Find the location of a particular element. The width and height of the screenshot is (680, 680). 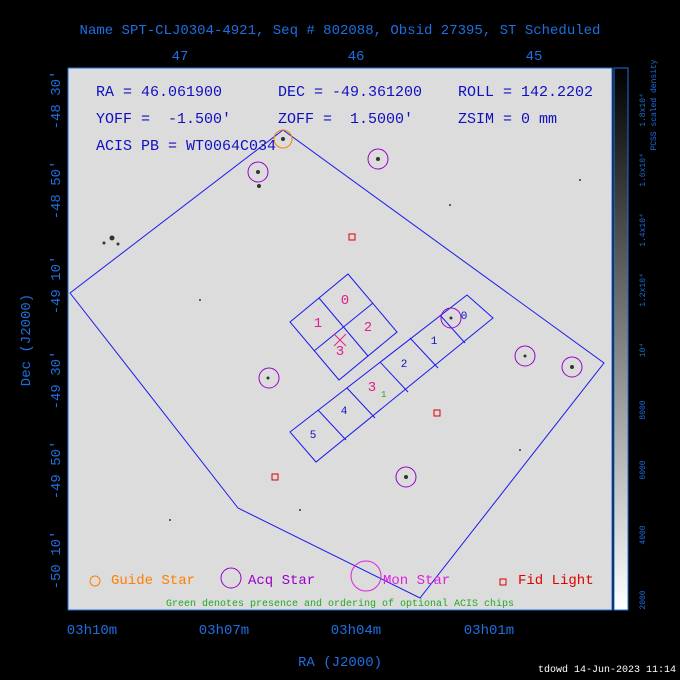

bottom-axis: 03h10m 03h07m 03h04m 03h01m is located at coordinates (290, 631).